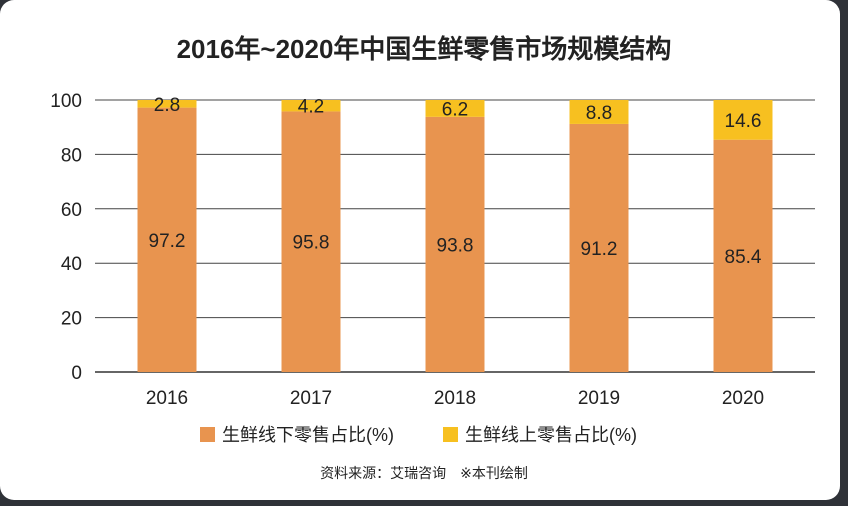 This screenshot has height=506, width=848. I want to click on x-axis: 2016 2017 2018 2019 2020, so click(455, 398).